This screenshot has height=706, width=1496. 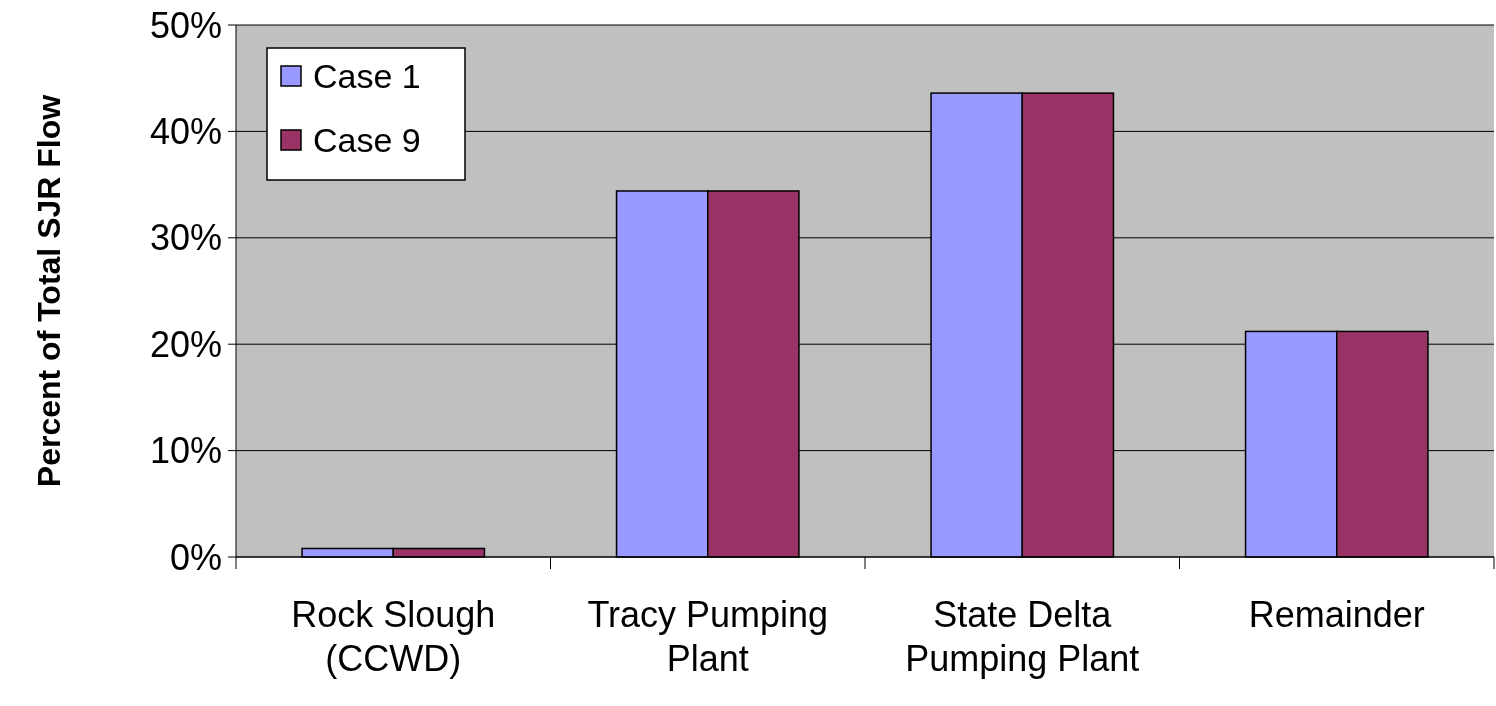 What do you see at coordinates (367, 75) in the screenshot?
I see `legend-label: Case 1` at bounding box center [367, 75].